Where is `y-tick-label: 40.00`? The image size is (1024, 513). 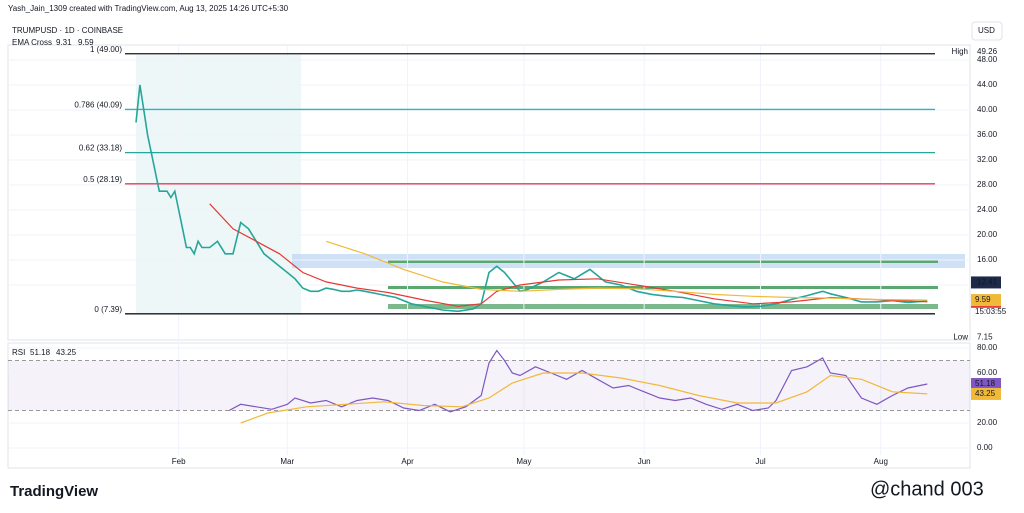 y-tick-label: 40.00 is located at coordinates (987, 109).